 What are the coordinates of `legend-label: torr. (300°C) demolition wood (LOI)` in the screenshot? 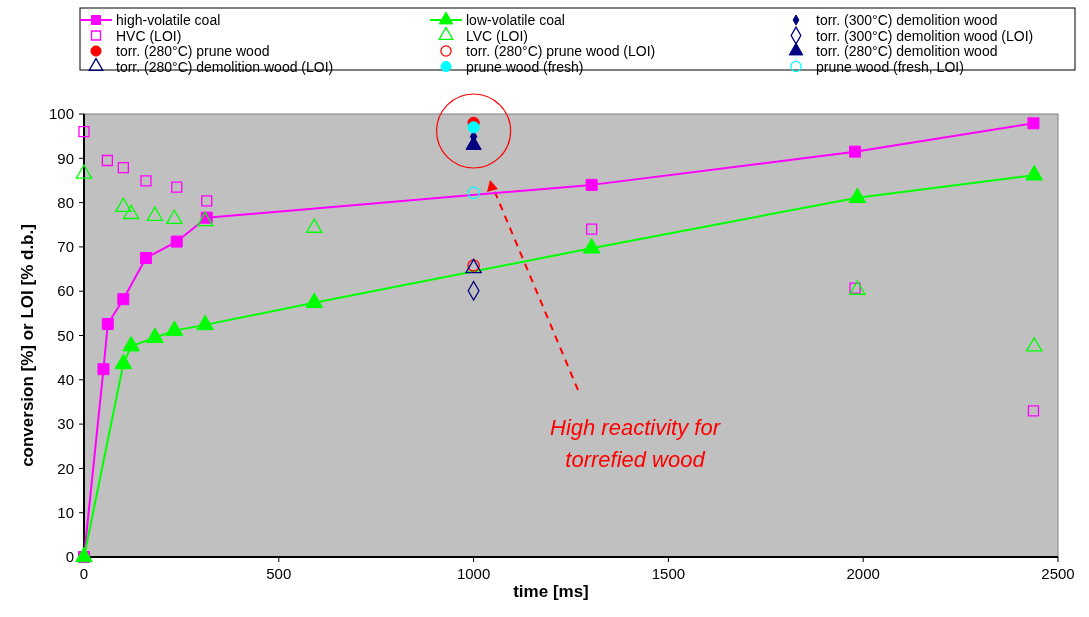 It's located at (925, 35).